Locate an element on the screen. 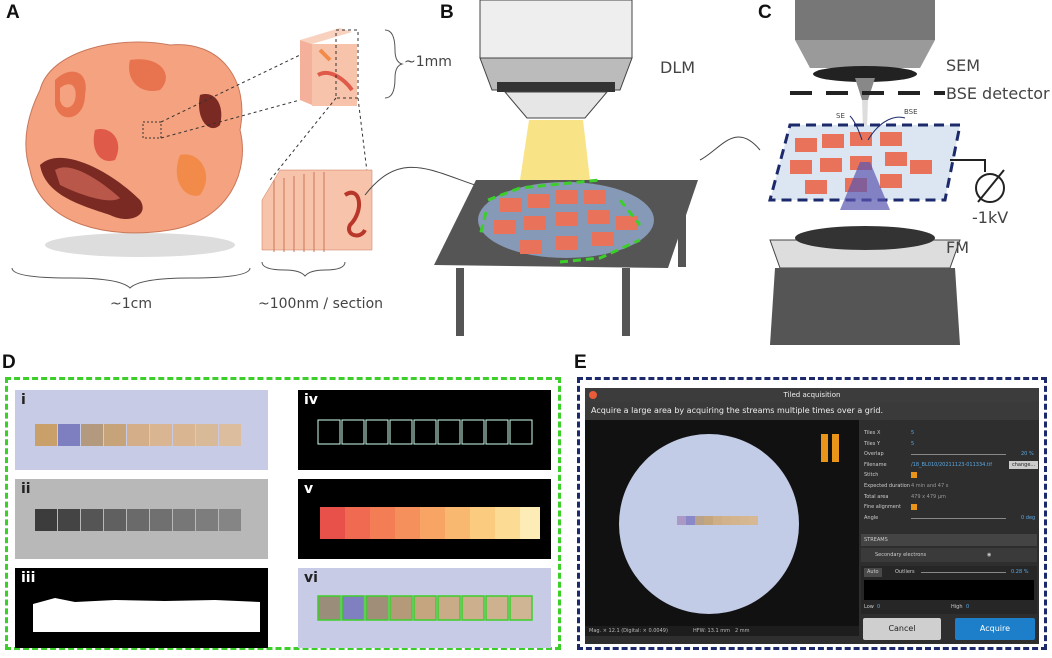 This screenshot has height=658, width=1052. overlap-value: 20 % is located at coordinates (1027, 454).